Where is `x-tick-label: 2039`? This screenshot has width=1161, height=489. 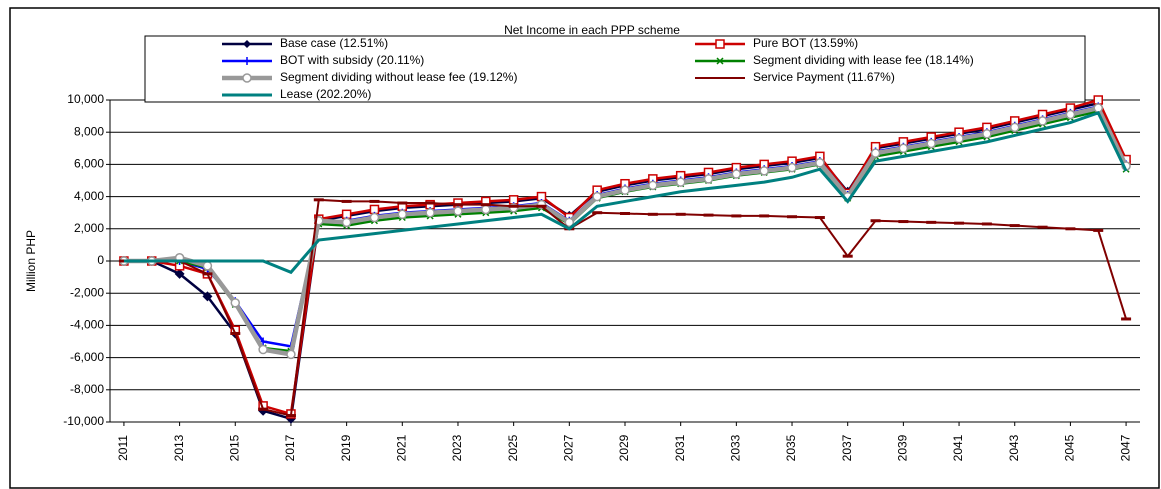
x-tick-label: 2039 is located at coordinates (903, 447).